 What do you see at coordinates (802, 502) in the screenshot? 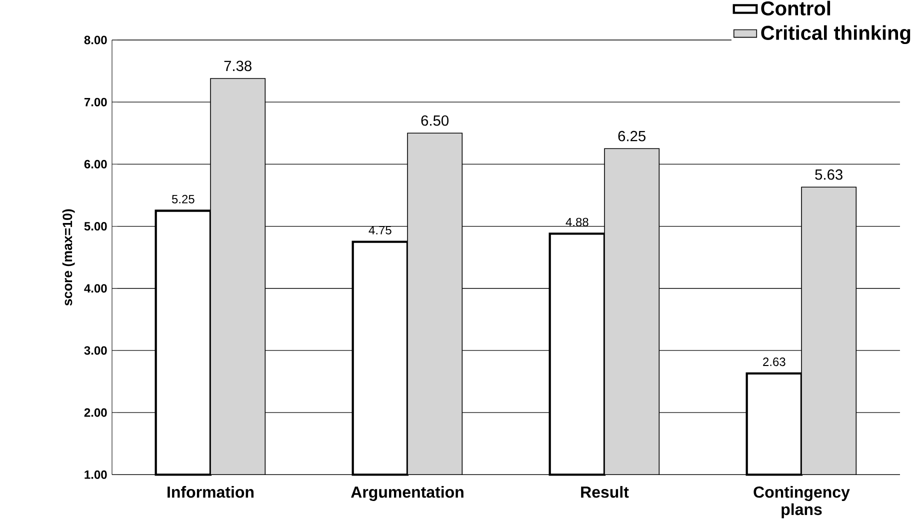
I see `x-tick-label: Contingency plans` at bounding box center [802, 502].